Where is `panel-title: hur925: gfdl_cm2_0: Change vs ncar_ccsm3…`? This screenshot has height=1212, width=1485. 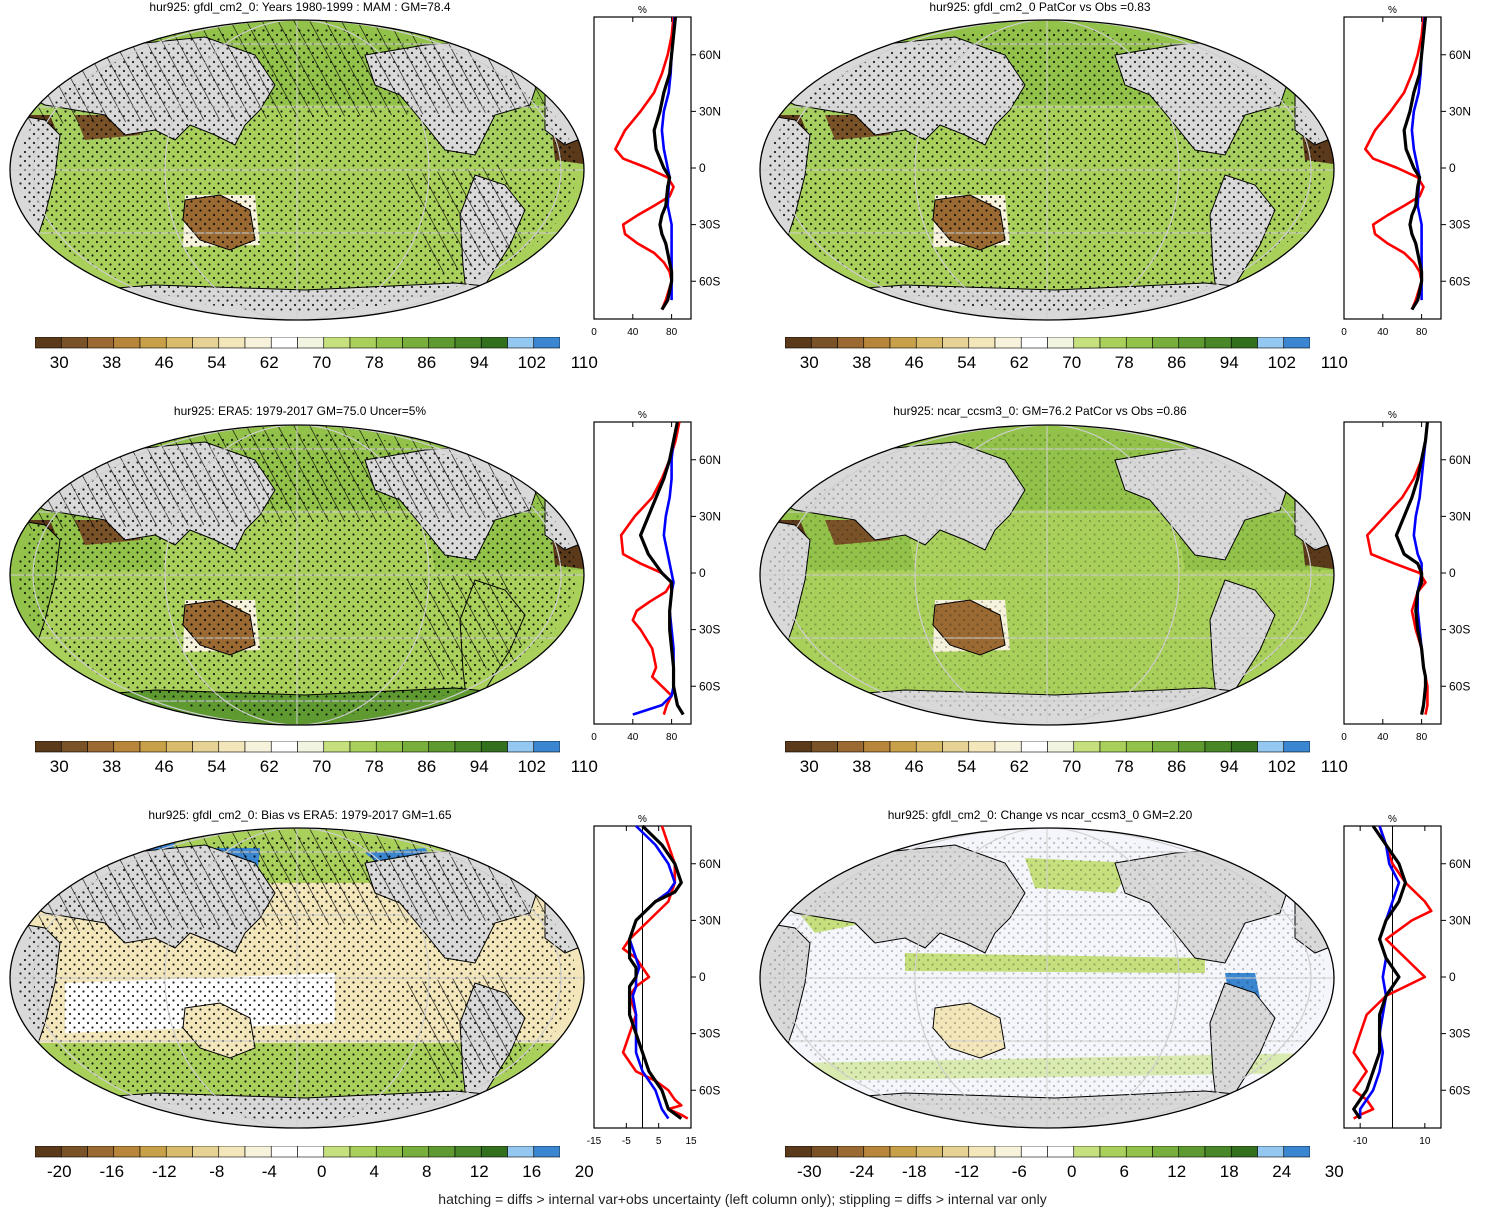
panel-title: hur925: gfdl_cm2_0: Change vs ncar_ccsm3… is located at coordinates (1040, 815).